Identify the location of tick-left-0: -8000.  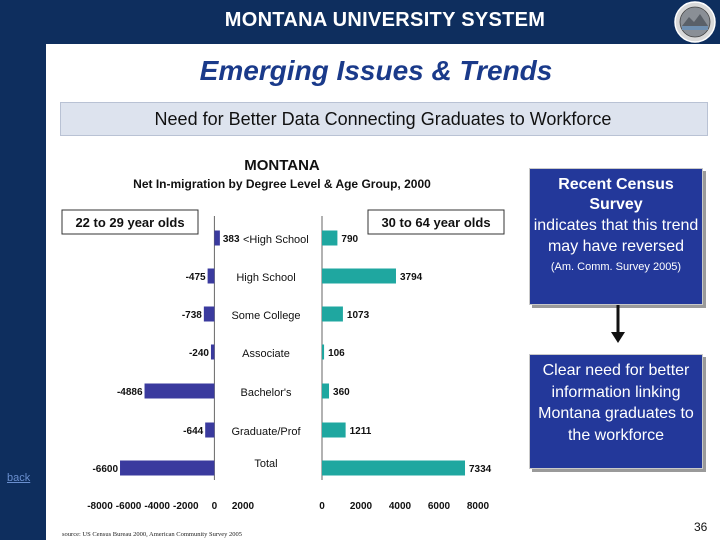
(100, 506).